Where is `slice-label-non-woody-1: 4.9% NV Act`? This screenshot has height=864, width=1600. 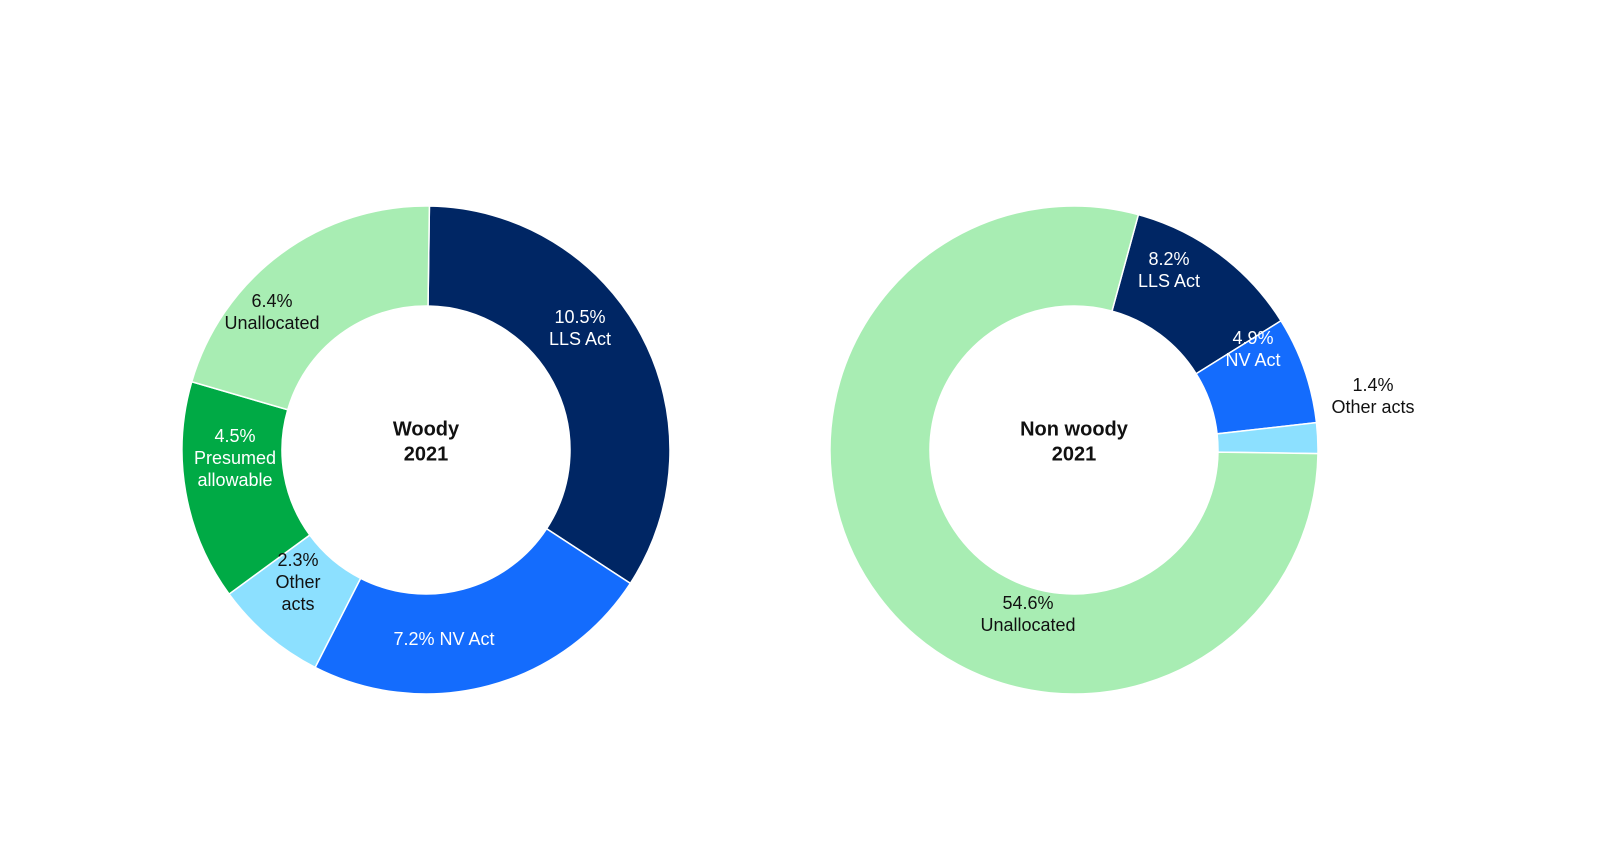
slice-label-non-woody-1: 4.9% NV Act is located at coordinates (1252, 349).